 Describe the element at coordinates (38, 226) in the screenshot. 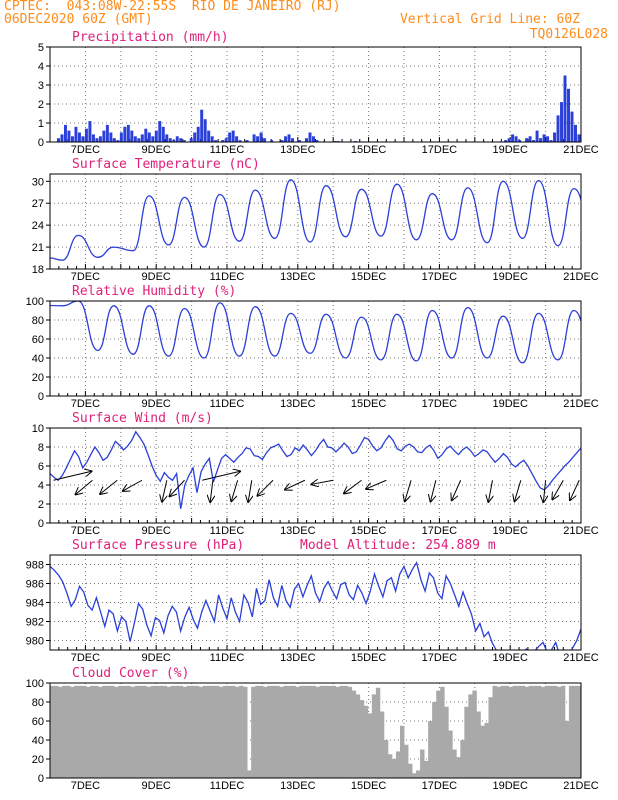

I see `y-tick-label: 24` at that location.